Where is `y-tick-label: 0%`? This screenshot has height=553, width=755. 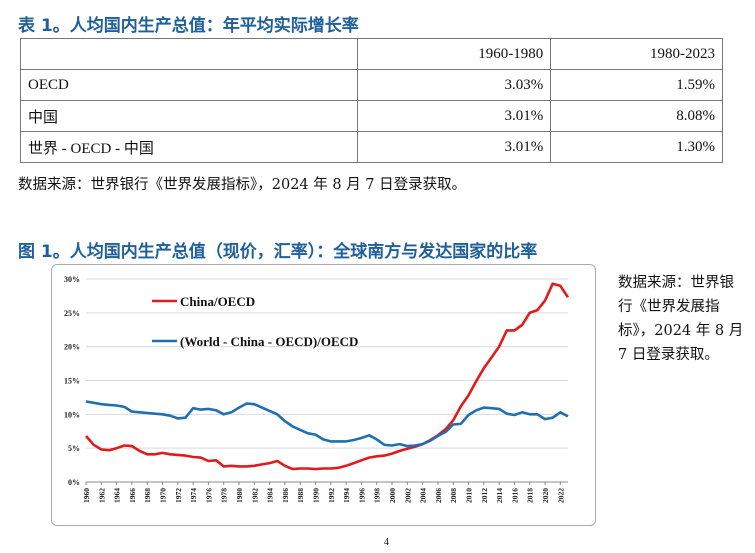
y-tick-label: 0% is located at coordinates (74, 482).